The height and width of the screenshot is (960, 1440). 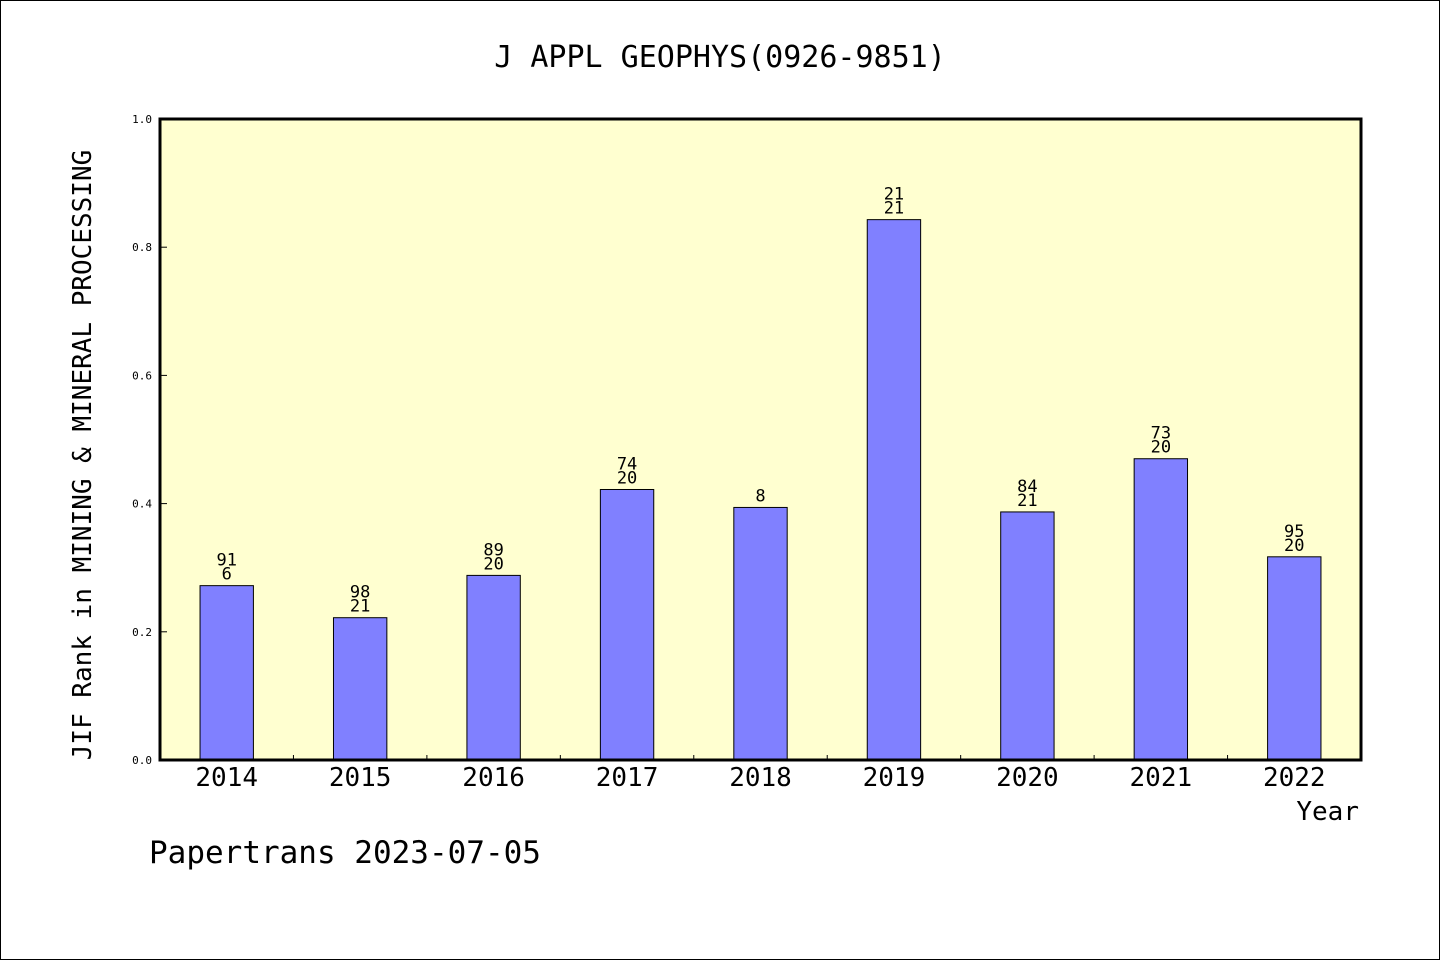 I want to click on y-axis-ticks: 0.0 0.2 0.4 0.6 0.8 1.0, so click(x=149, y=440).